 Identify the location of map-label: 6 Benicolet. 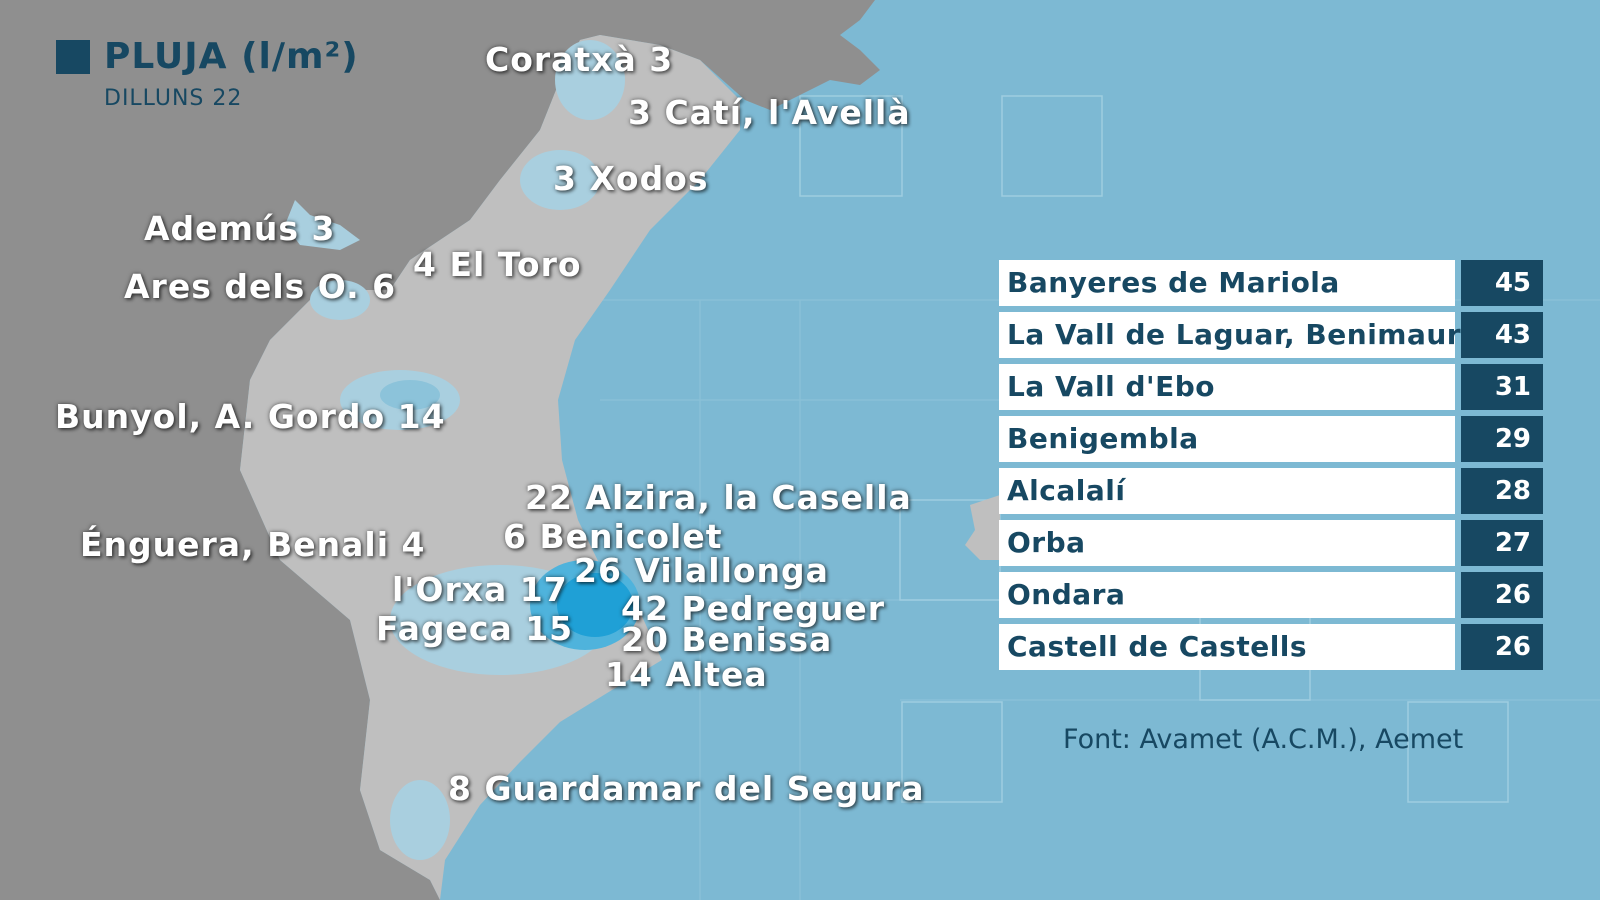
(613, 536).